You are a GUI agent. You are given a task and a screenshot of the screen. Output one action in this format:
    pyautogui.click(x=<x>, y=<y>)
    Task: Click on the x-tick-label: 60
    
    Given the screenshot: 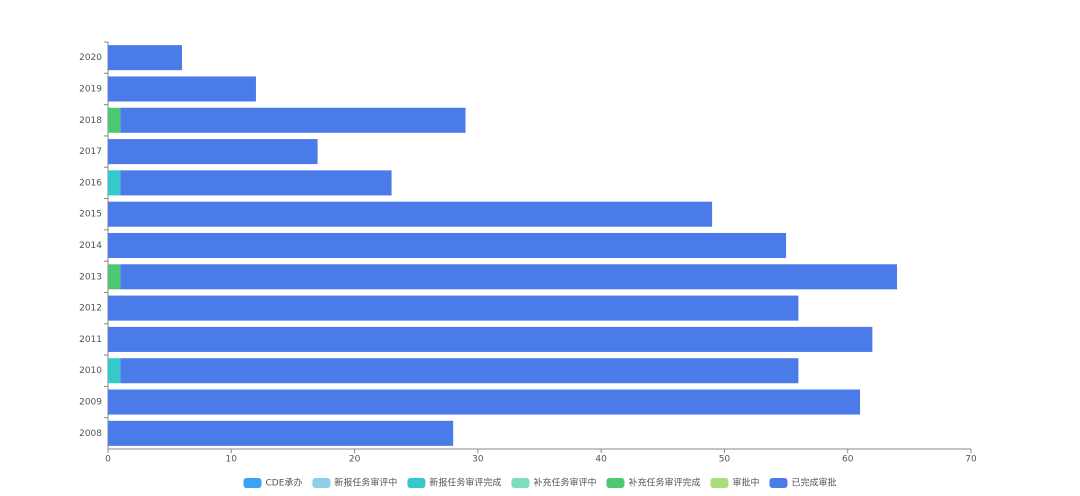 What is the action you would take?
    pyautogui.click(x=848, y=460)
    